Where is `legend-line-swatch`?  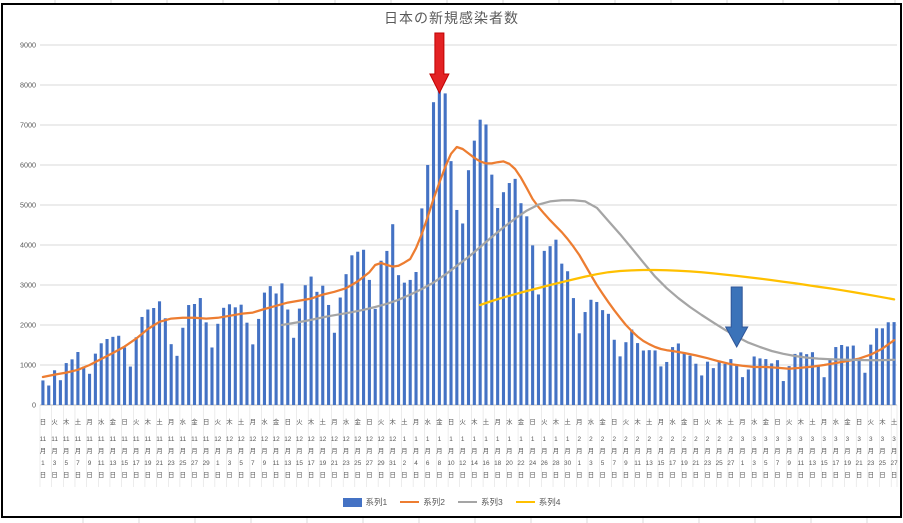
legend-line-swatch is located at coordinates (525, 502).